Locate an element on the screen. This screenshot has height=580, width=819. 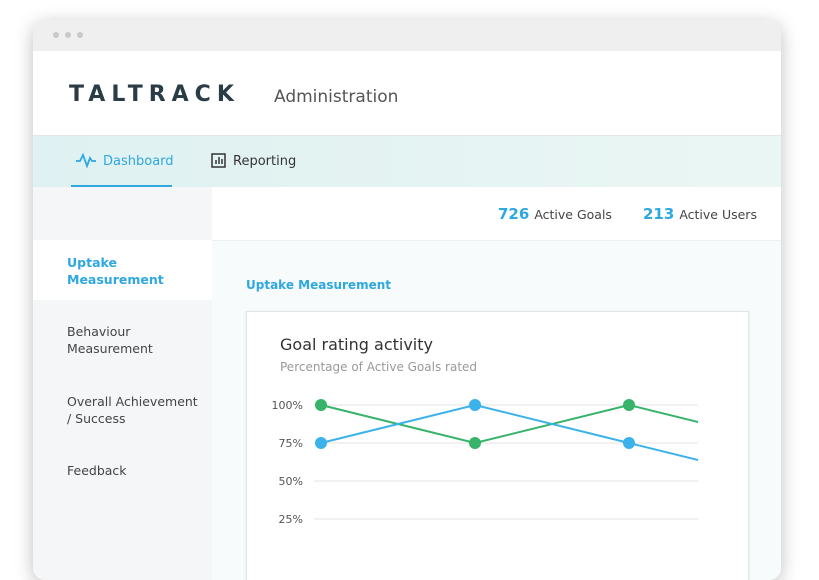
sidebar-item: Behaviour Measurement is located at coordinates (110, 340).